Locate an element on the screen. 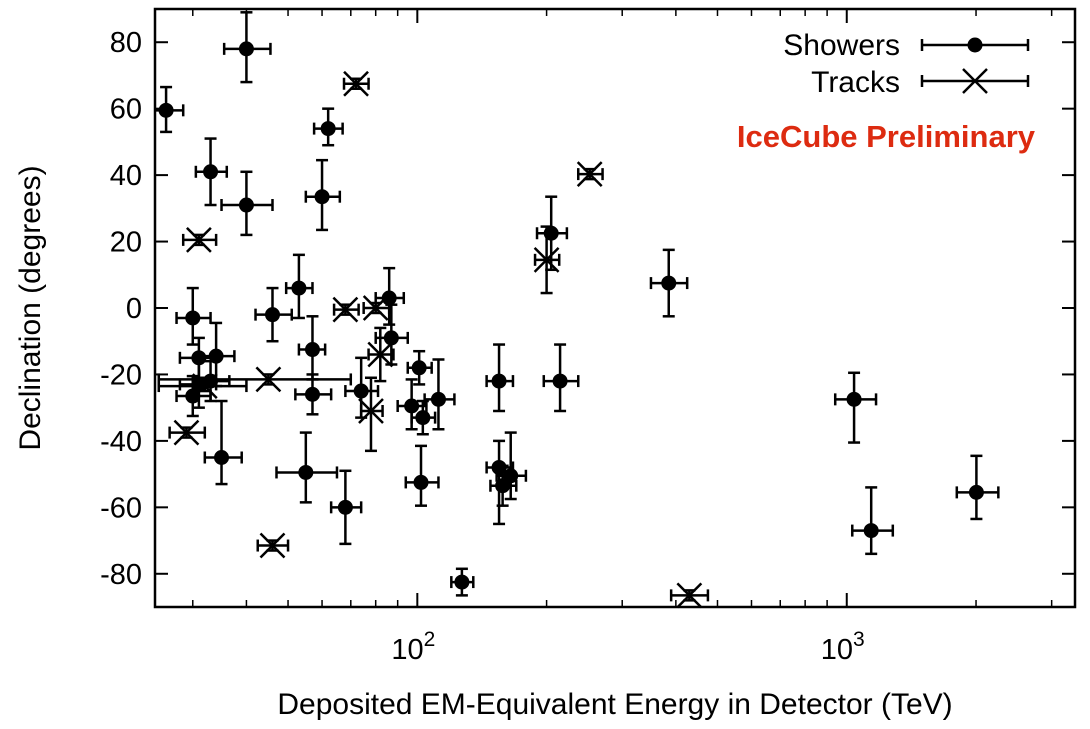  y-tick-label: 20 is located at coordinates (126, 243).